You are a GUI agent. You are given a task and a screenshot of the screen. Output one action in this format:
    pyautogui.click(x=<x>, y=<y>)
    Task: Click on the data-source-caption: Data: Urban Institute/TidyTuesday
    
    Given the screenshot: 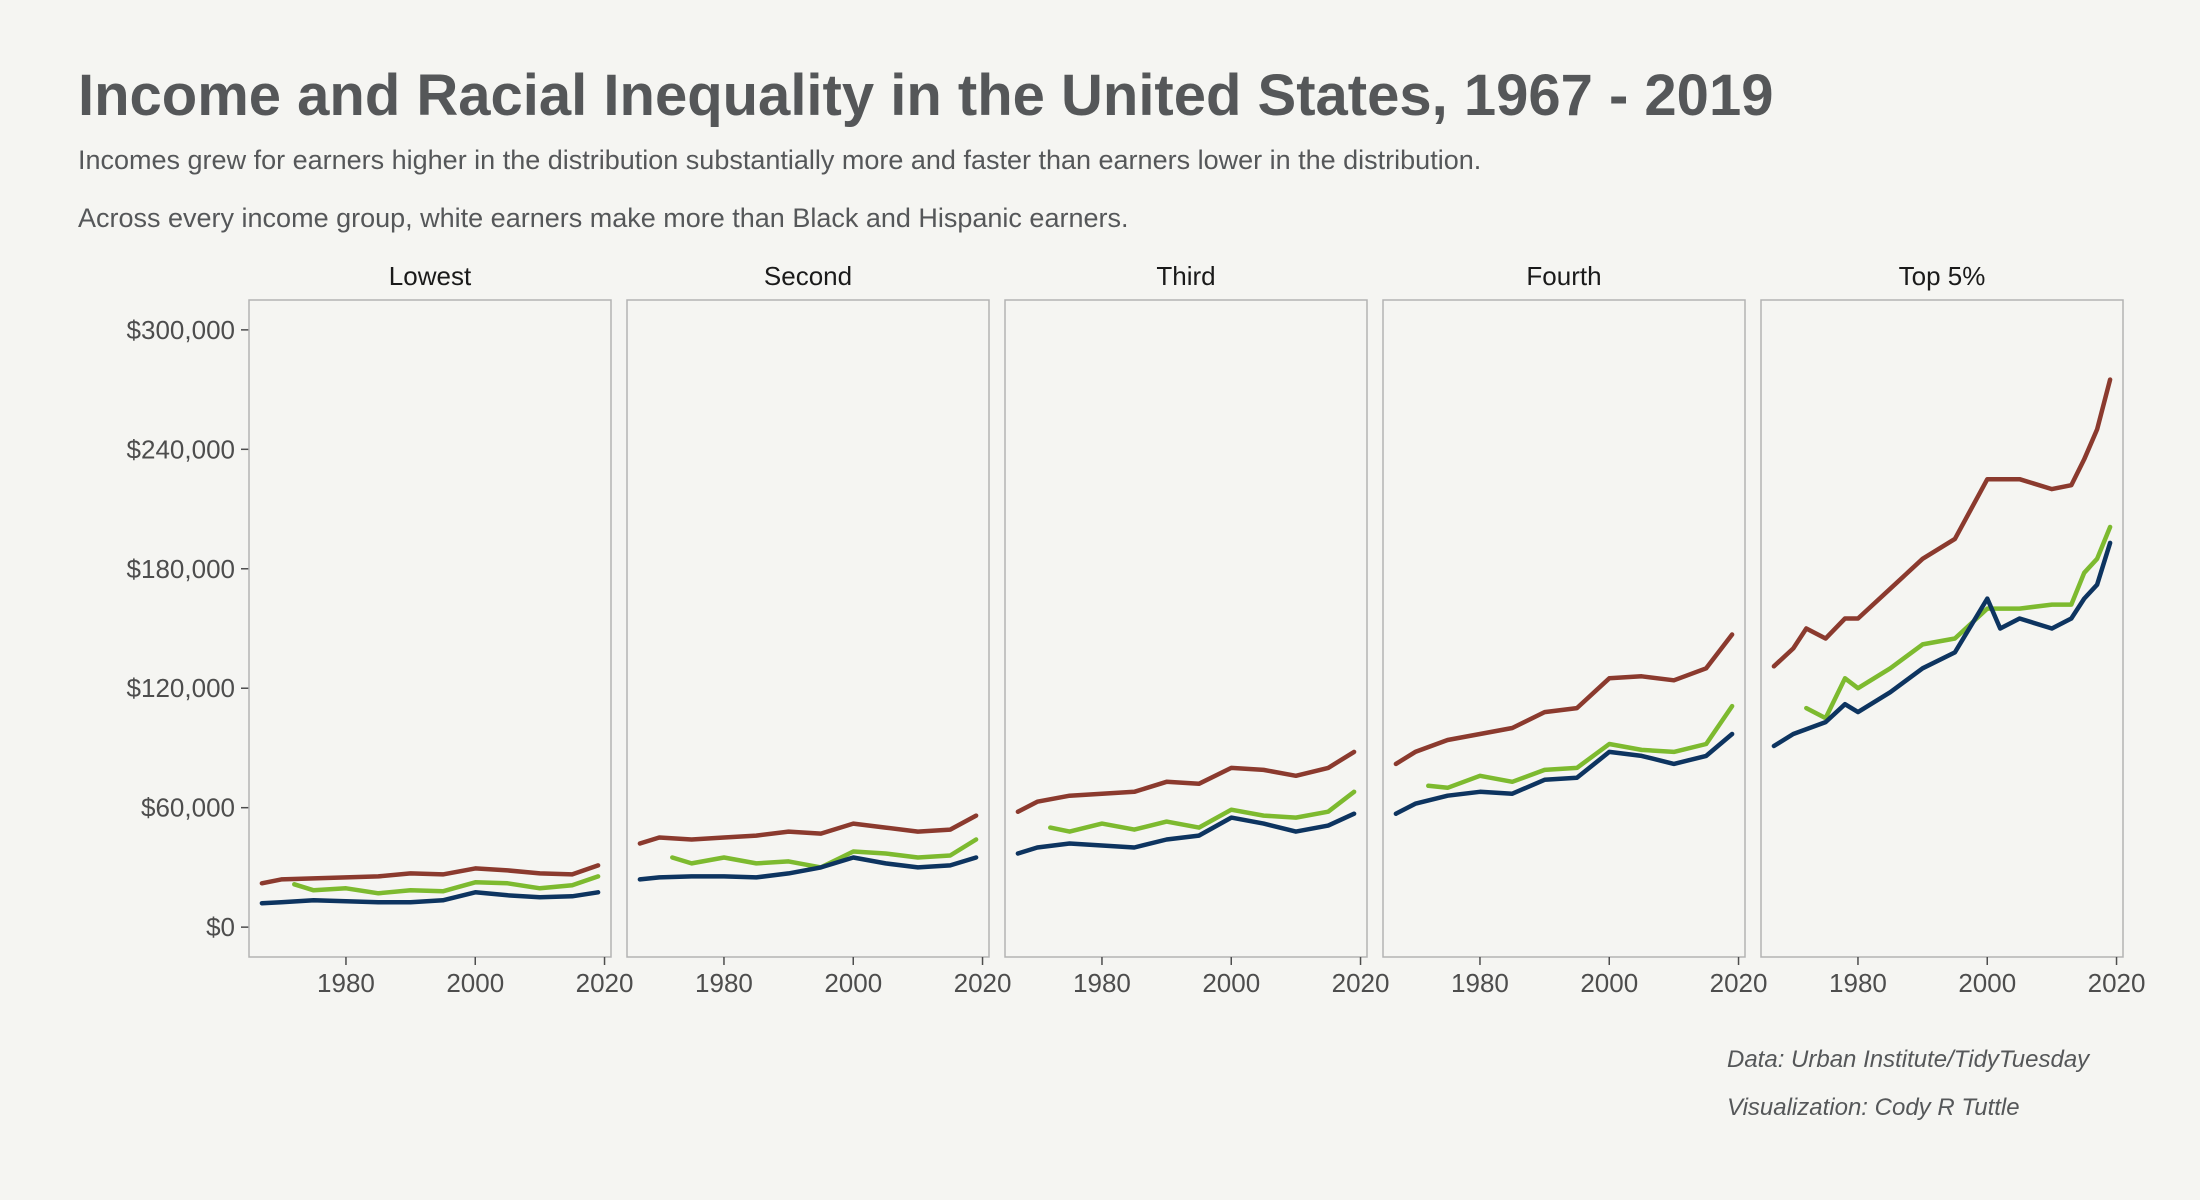 What is the action you would take?
    pyautogui.click(x=1908, y=1059)
    